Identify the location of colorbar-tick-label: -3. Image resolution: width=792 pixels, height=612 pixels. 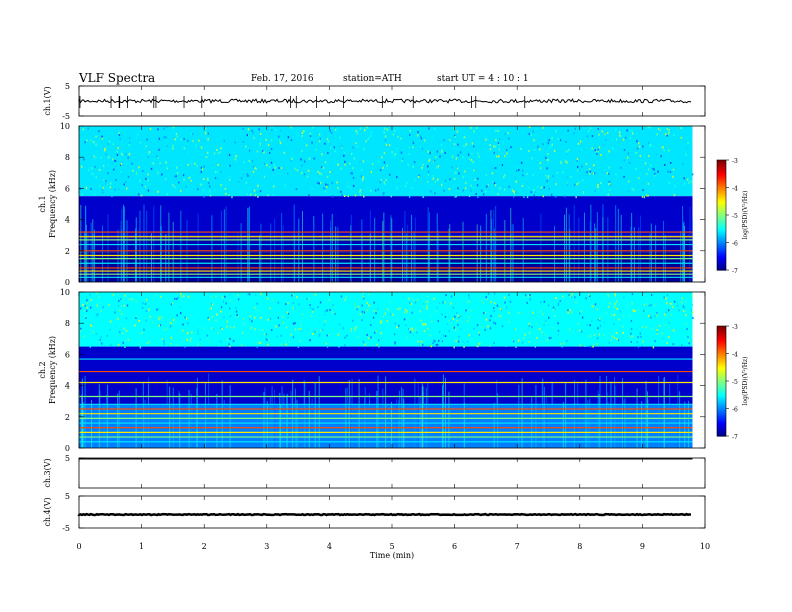
(735, 161).